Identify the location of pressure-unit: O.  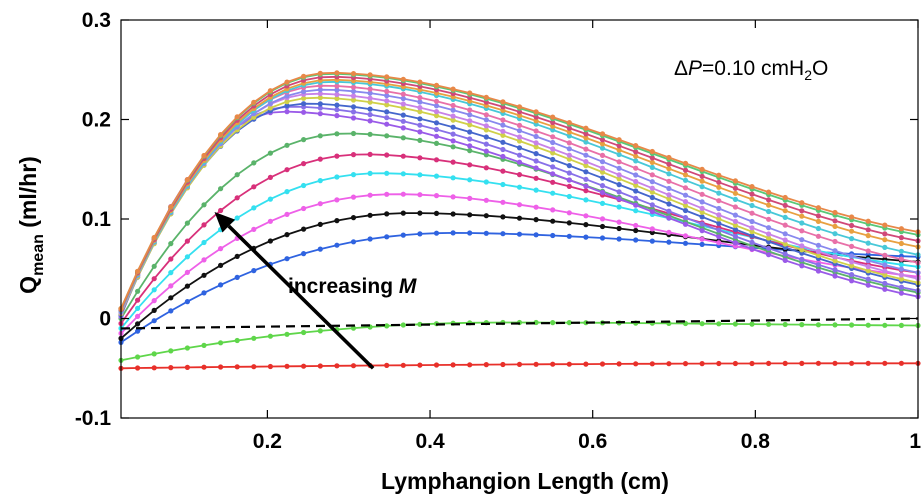
(820, 68).